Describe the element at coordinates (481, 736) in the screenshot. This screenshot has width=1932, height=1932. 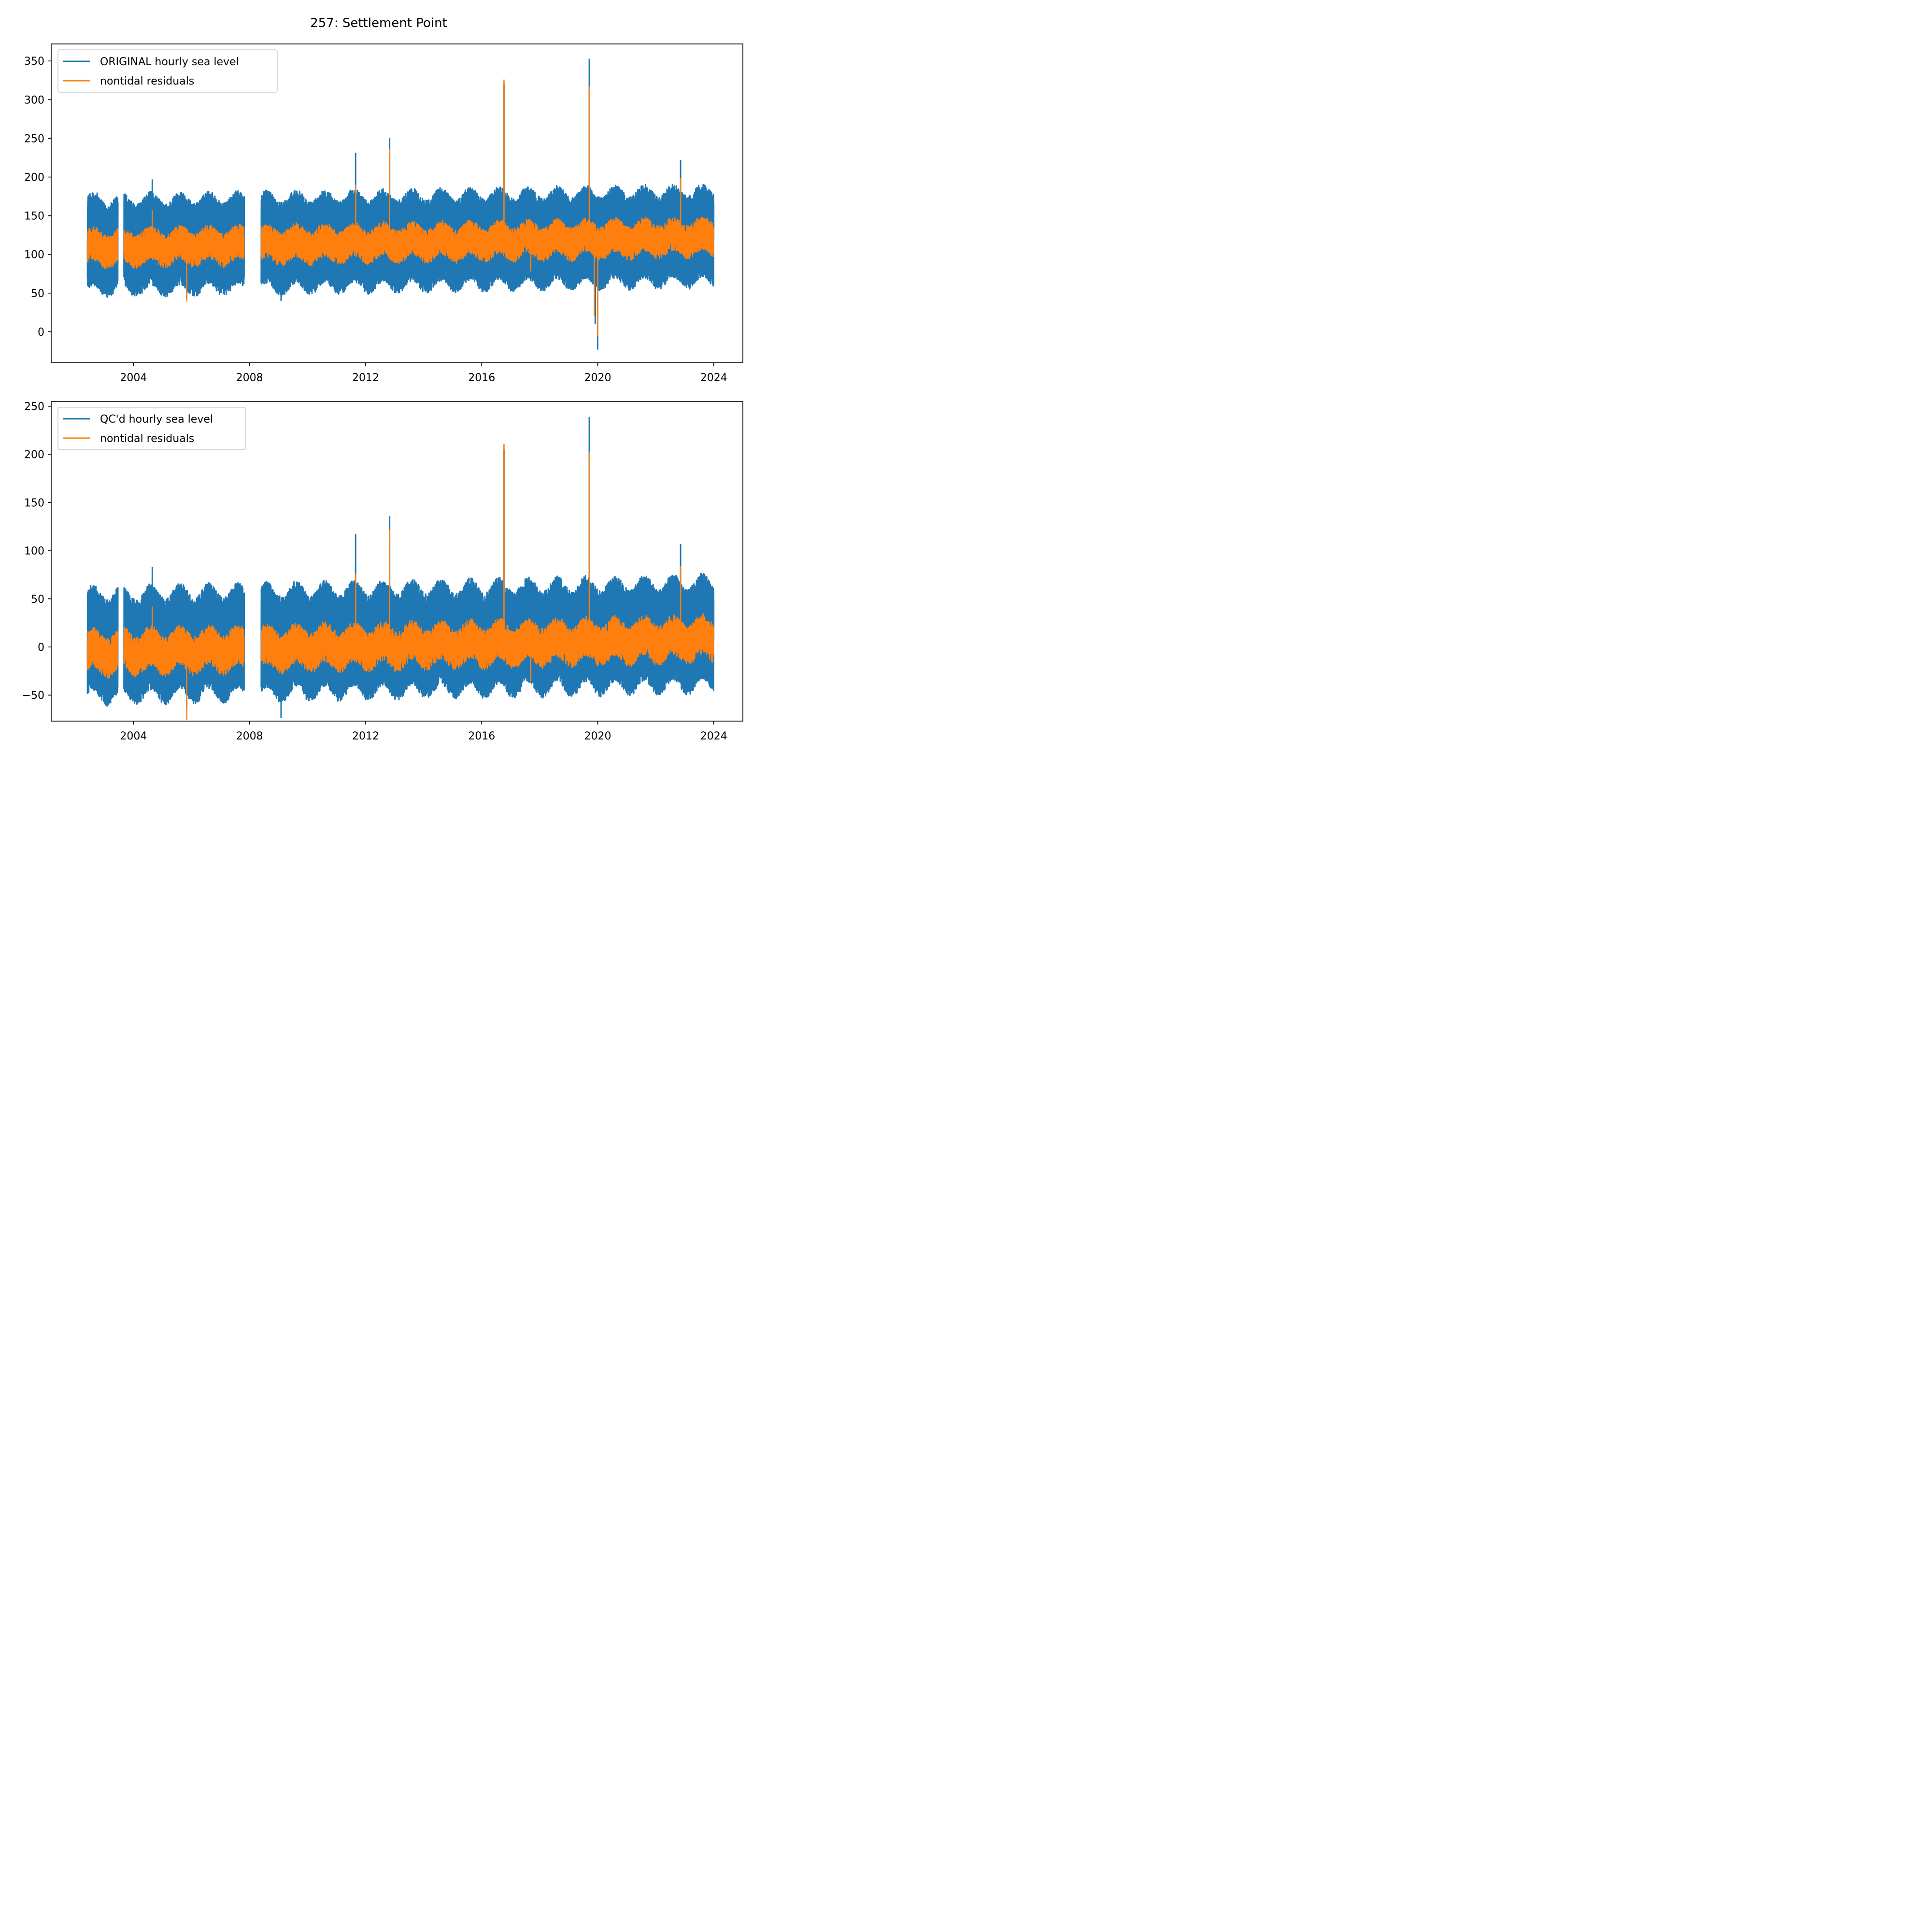
I see `bottom-x-tick-label: 2016` at that location.